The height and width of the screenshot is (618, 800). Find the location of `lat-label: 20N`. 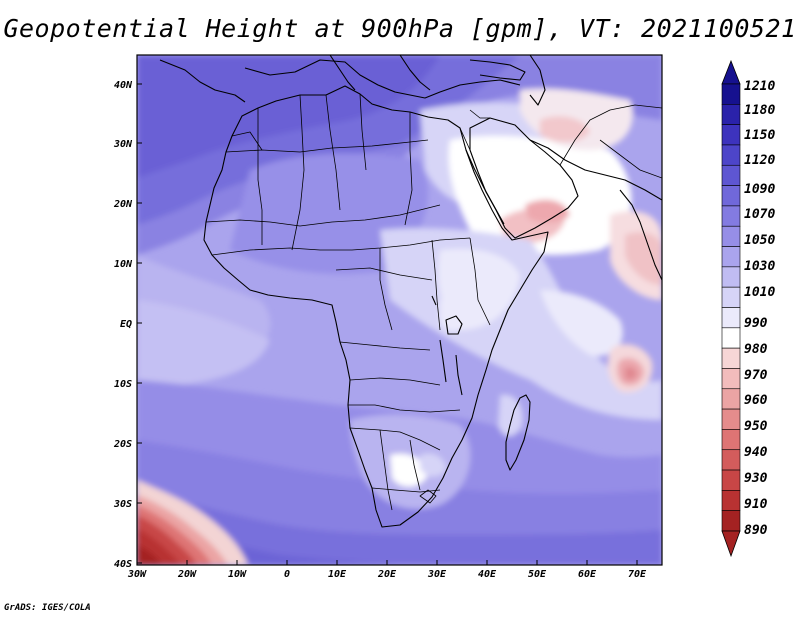

lat-label: 20N is located at coordinates (123, 204).